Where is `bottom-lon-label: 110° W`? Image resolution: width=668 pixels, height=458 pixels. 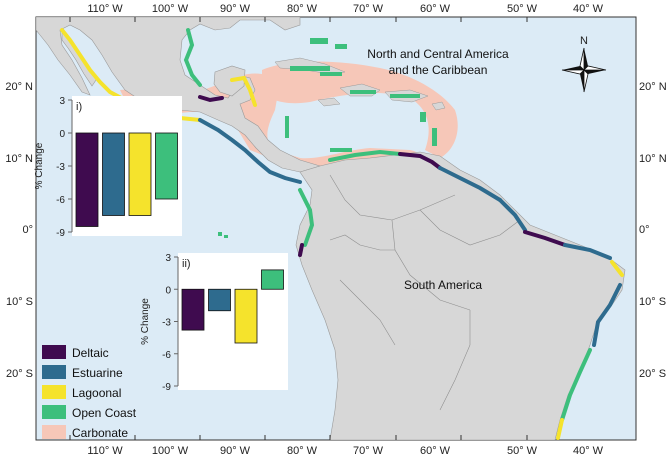
bottom-lon-label: 110° W is located at coordinates (105, 451).